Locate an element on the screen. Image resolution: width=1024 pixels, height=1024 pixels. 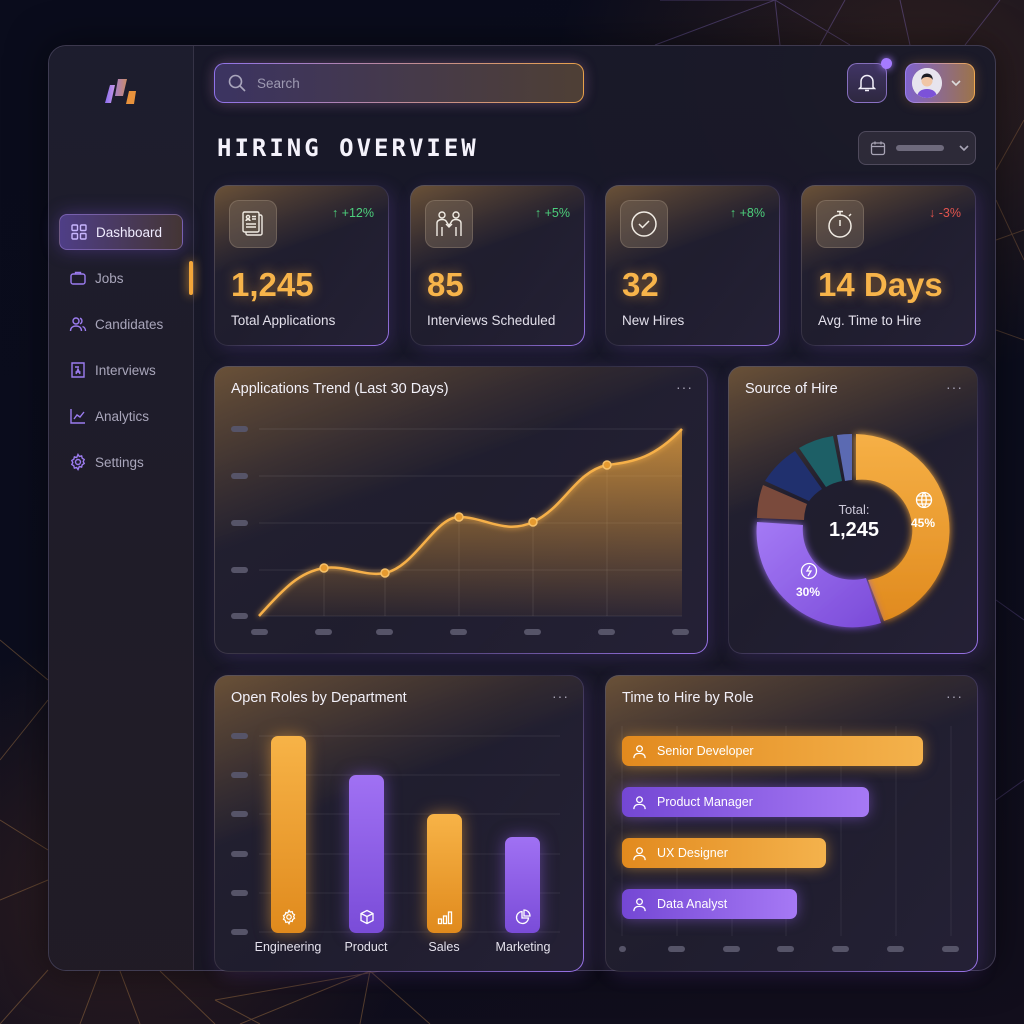
sidebar-item-interviews: Interviews is located at coordinates (126, 370).